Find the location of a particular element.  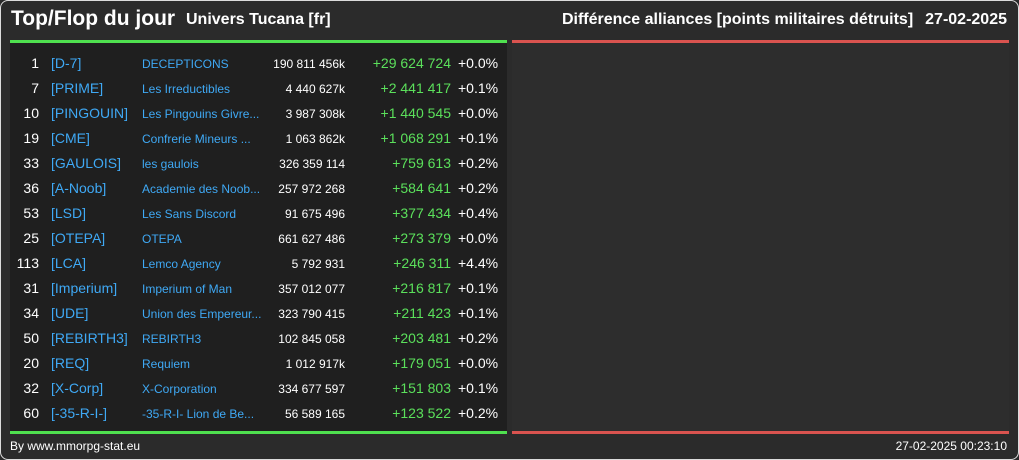

points-cell: 5 792 931 is located at coordinates (318, 264).